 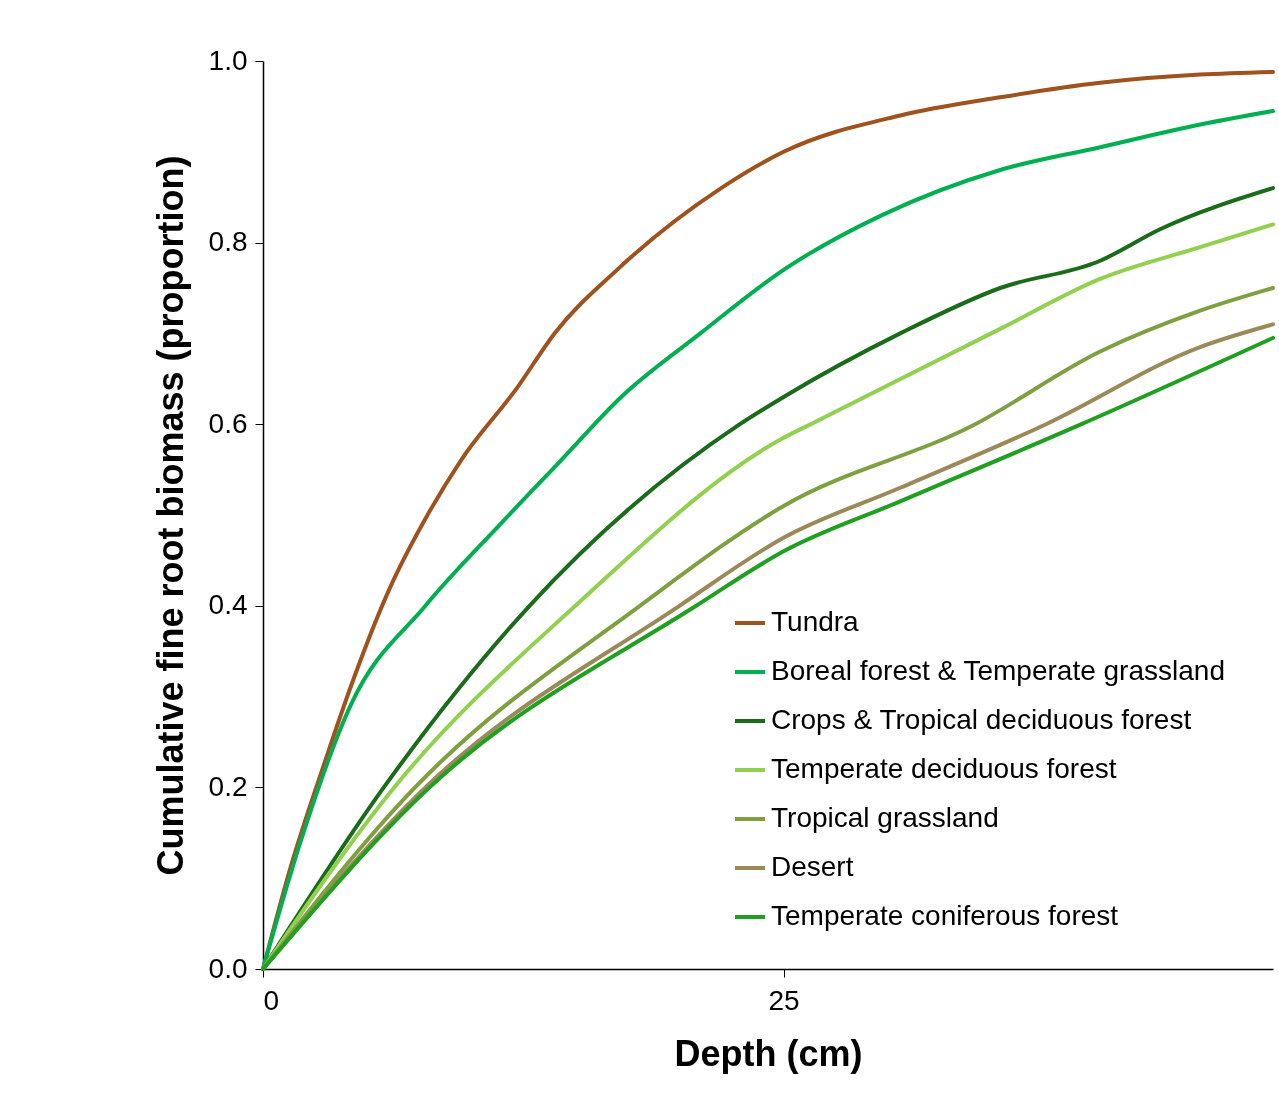 What do you see at coordinates (768, 1053) in the screenshot?
I see `x-axis-title: Depth (cm)` at bounding box center [768, 1053].